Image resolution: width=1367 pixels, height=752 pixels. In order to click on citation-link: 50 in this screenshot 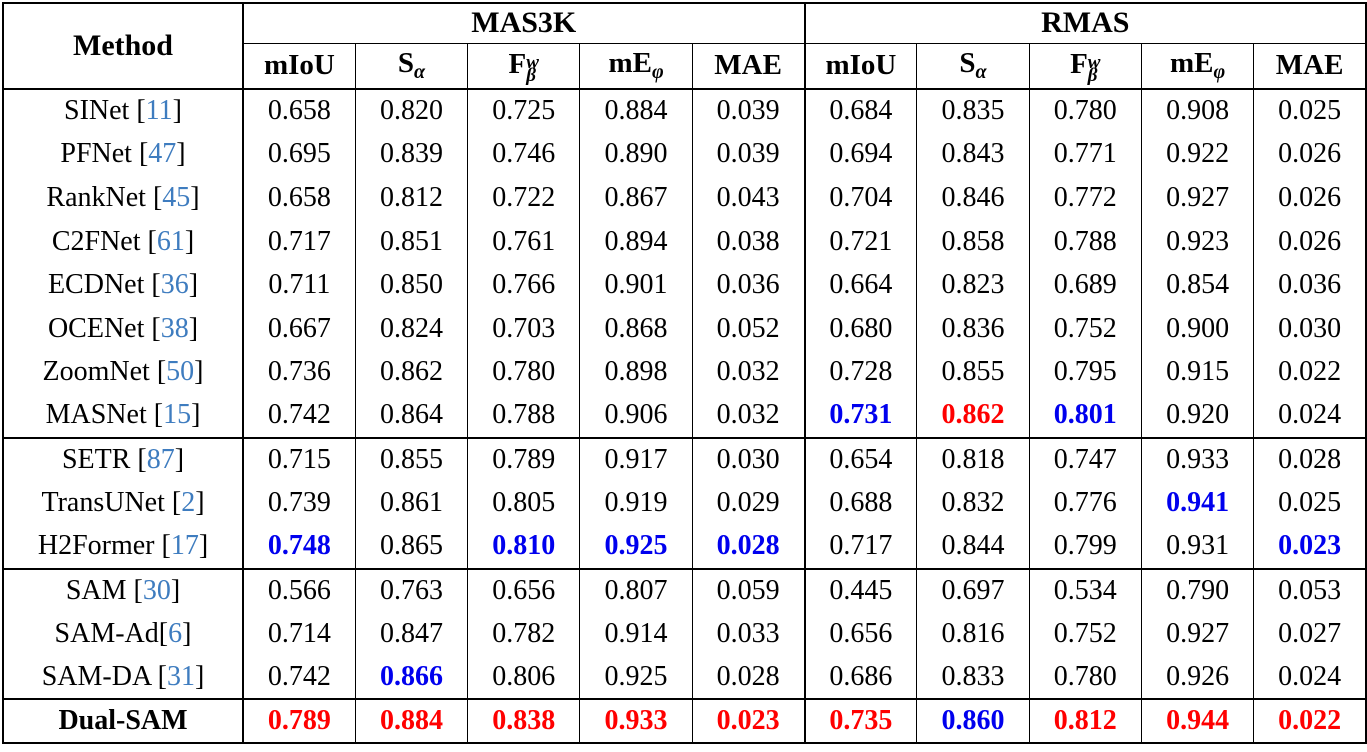, I will do `click(180, 372)`.